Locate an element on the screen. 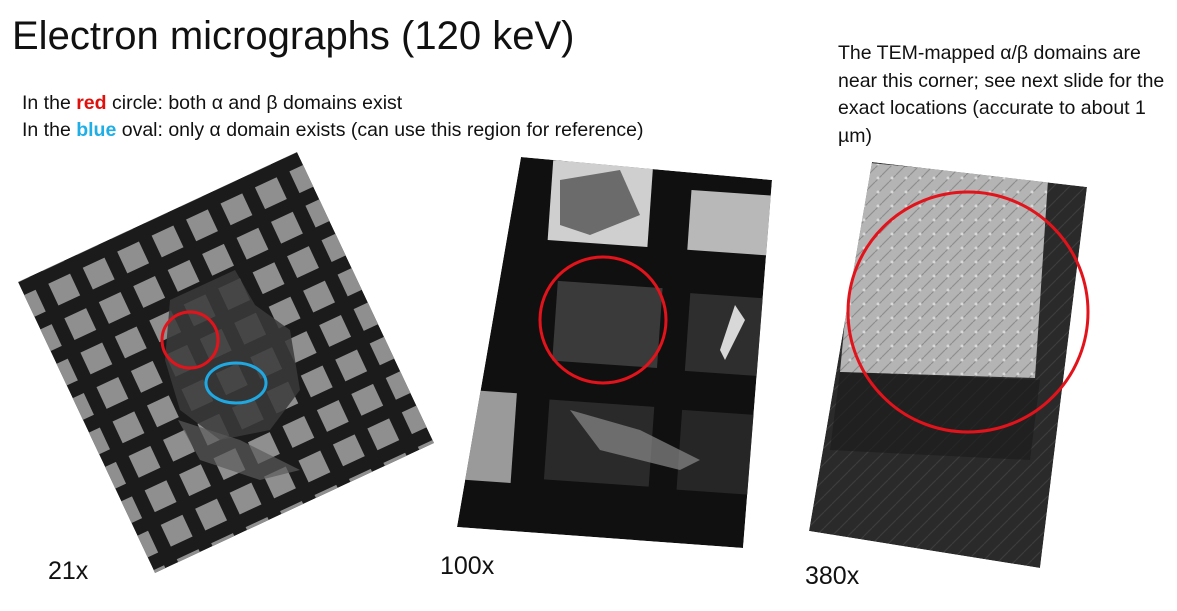 This screenshot has height=611, width=1177. red-circle-21x is located at coordinates (190, 340).